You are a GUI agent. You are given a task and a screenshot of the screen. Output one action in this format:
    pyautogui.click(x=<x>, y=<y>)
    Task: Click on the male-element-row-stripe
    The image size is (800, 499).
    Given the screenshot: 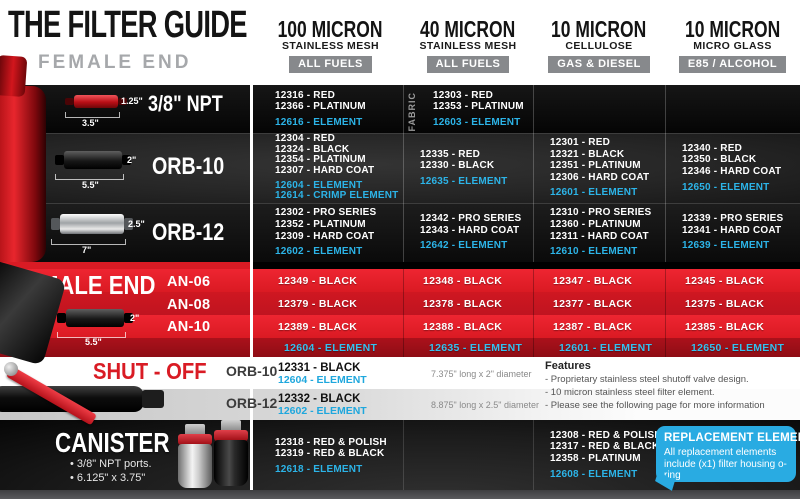 What is the action you would take?
    pyautogui.click(x=400, y=347)
    